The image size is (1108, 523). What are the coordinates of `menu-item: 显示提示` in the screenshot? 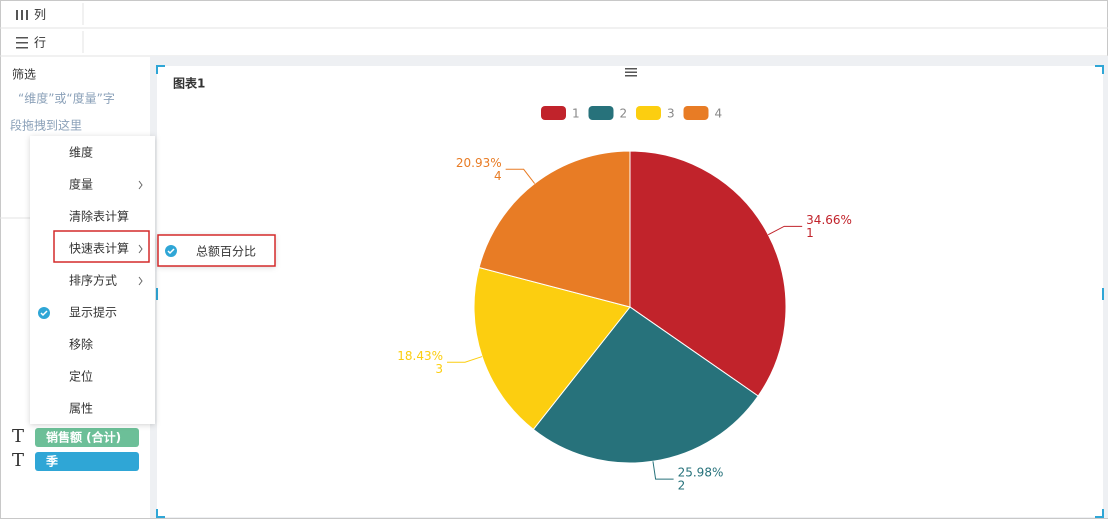 It's located at (93, 312).